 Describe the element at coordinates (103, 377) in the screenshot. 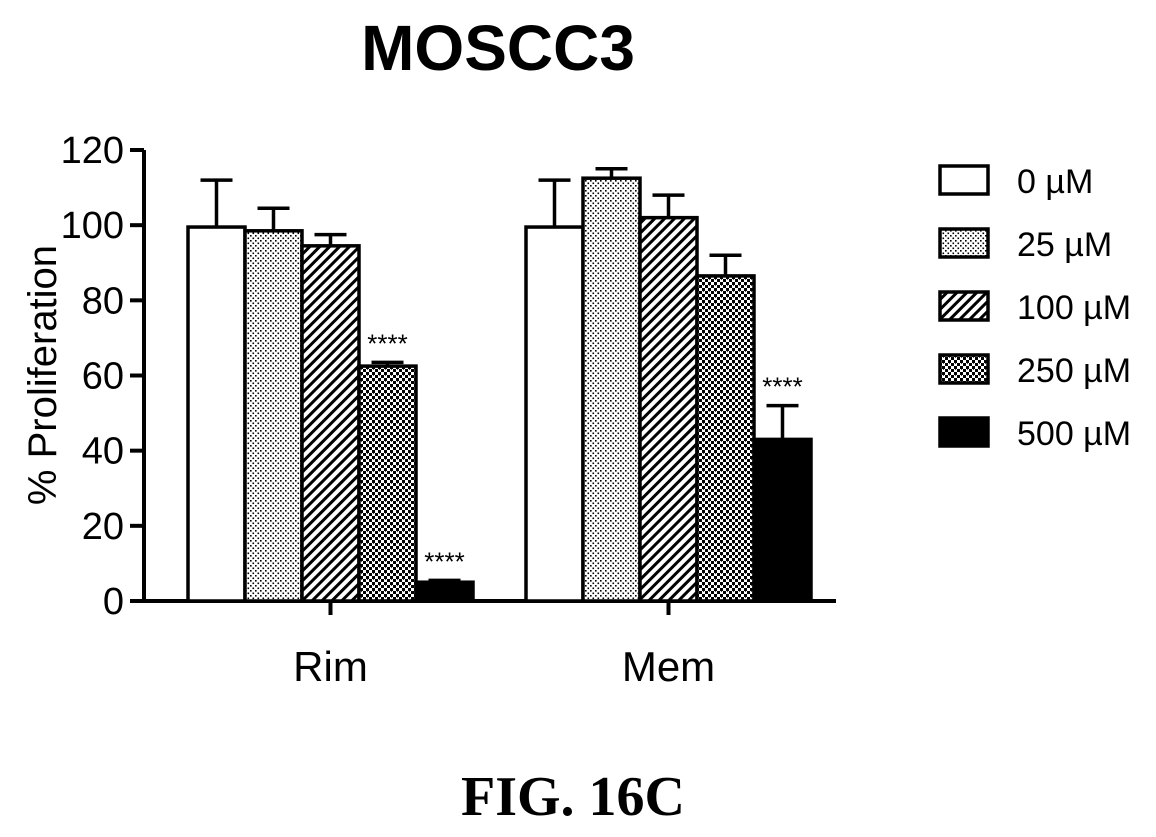

I see `y-tick-label: 60` at that location.